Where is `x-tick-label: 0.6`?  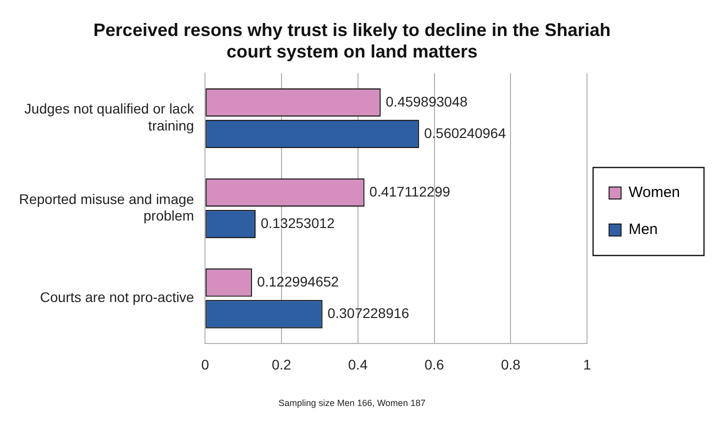 x-tick-label: 0.6 is located at coordinates (434, 364).